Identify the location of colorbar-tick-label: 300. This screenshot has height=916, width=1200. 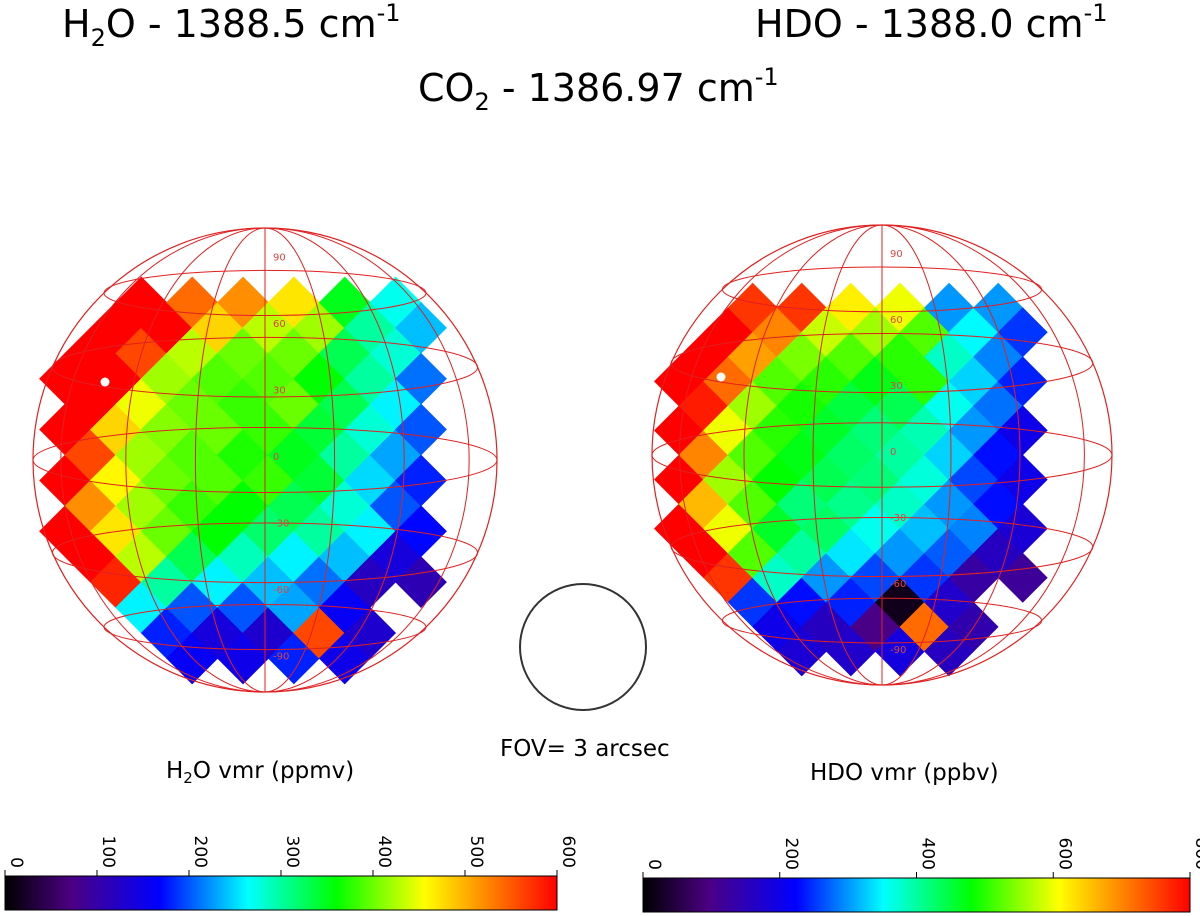
(292, 852).